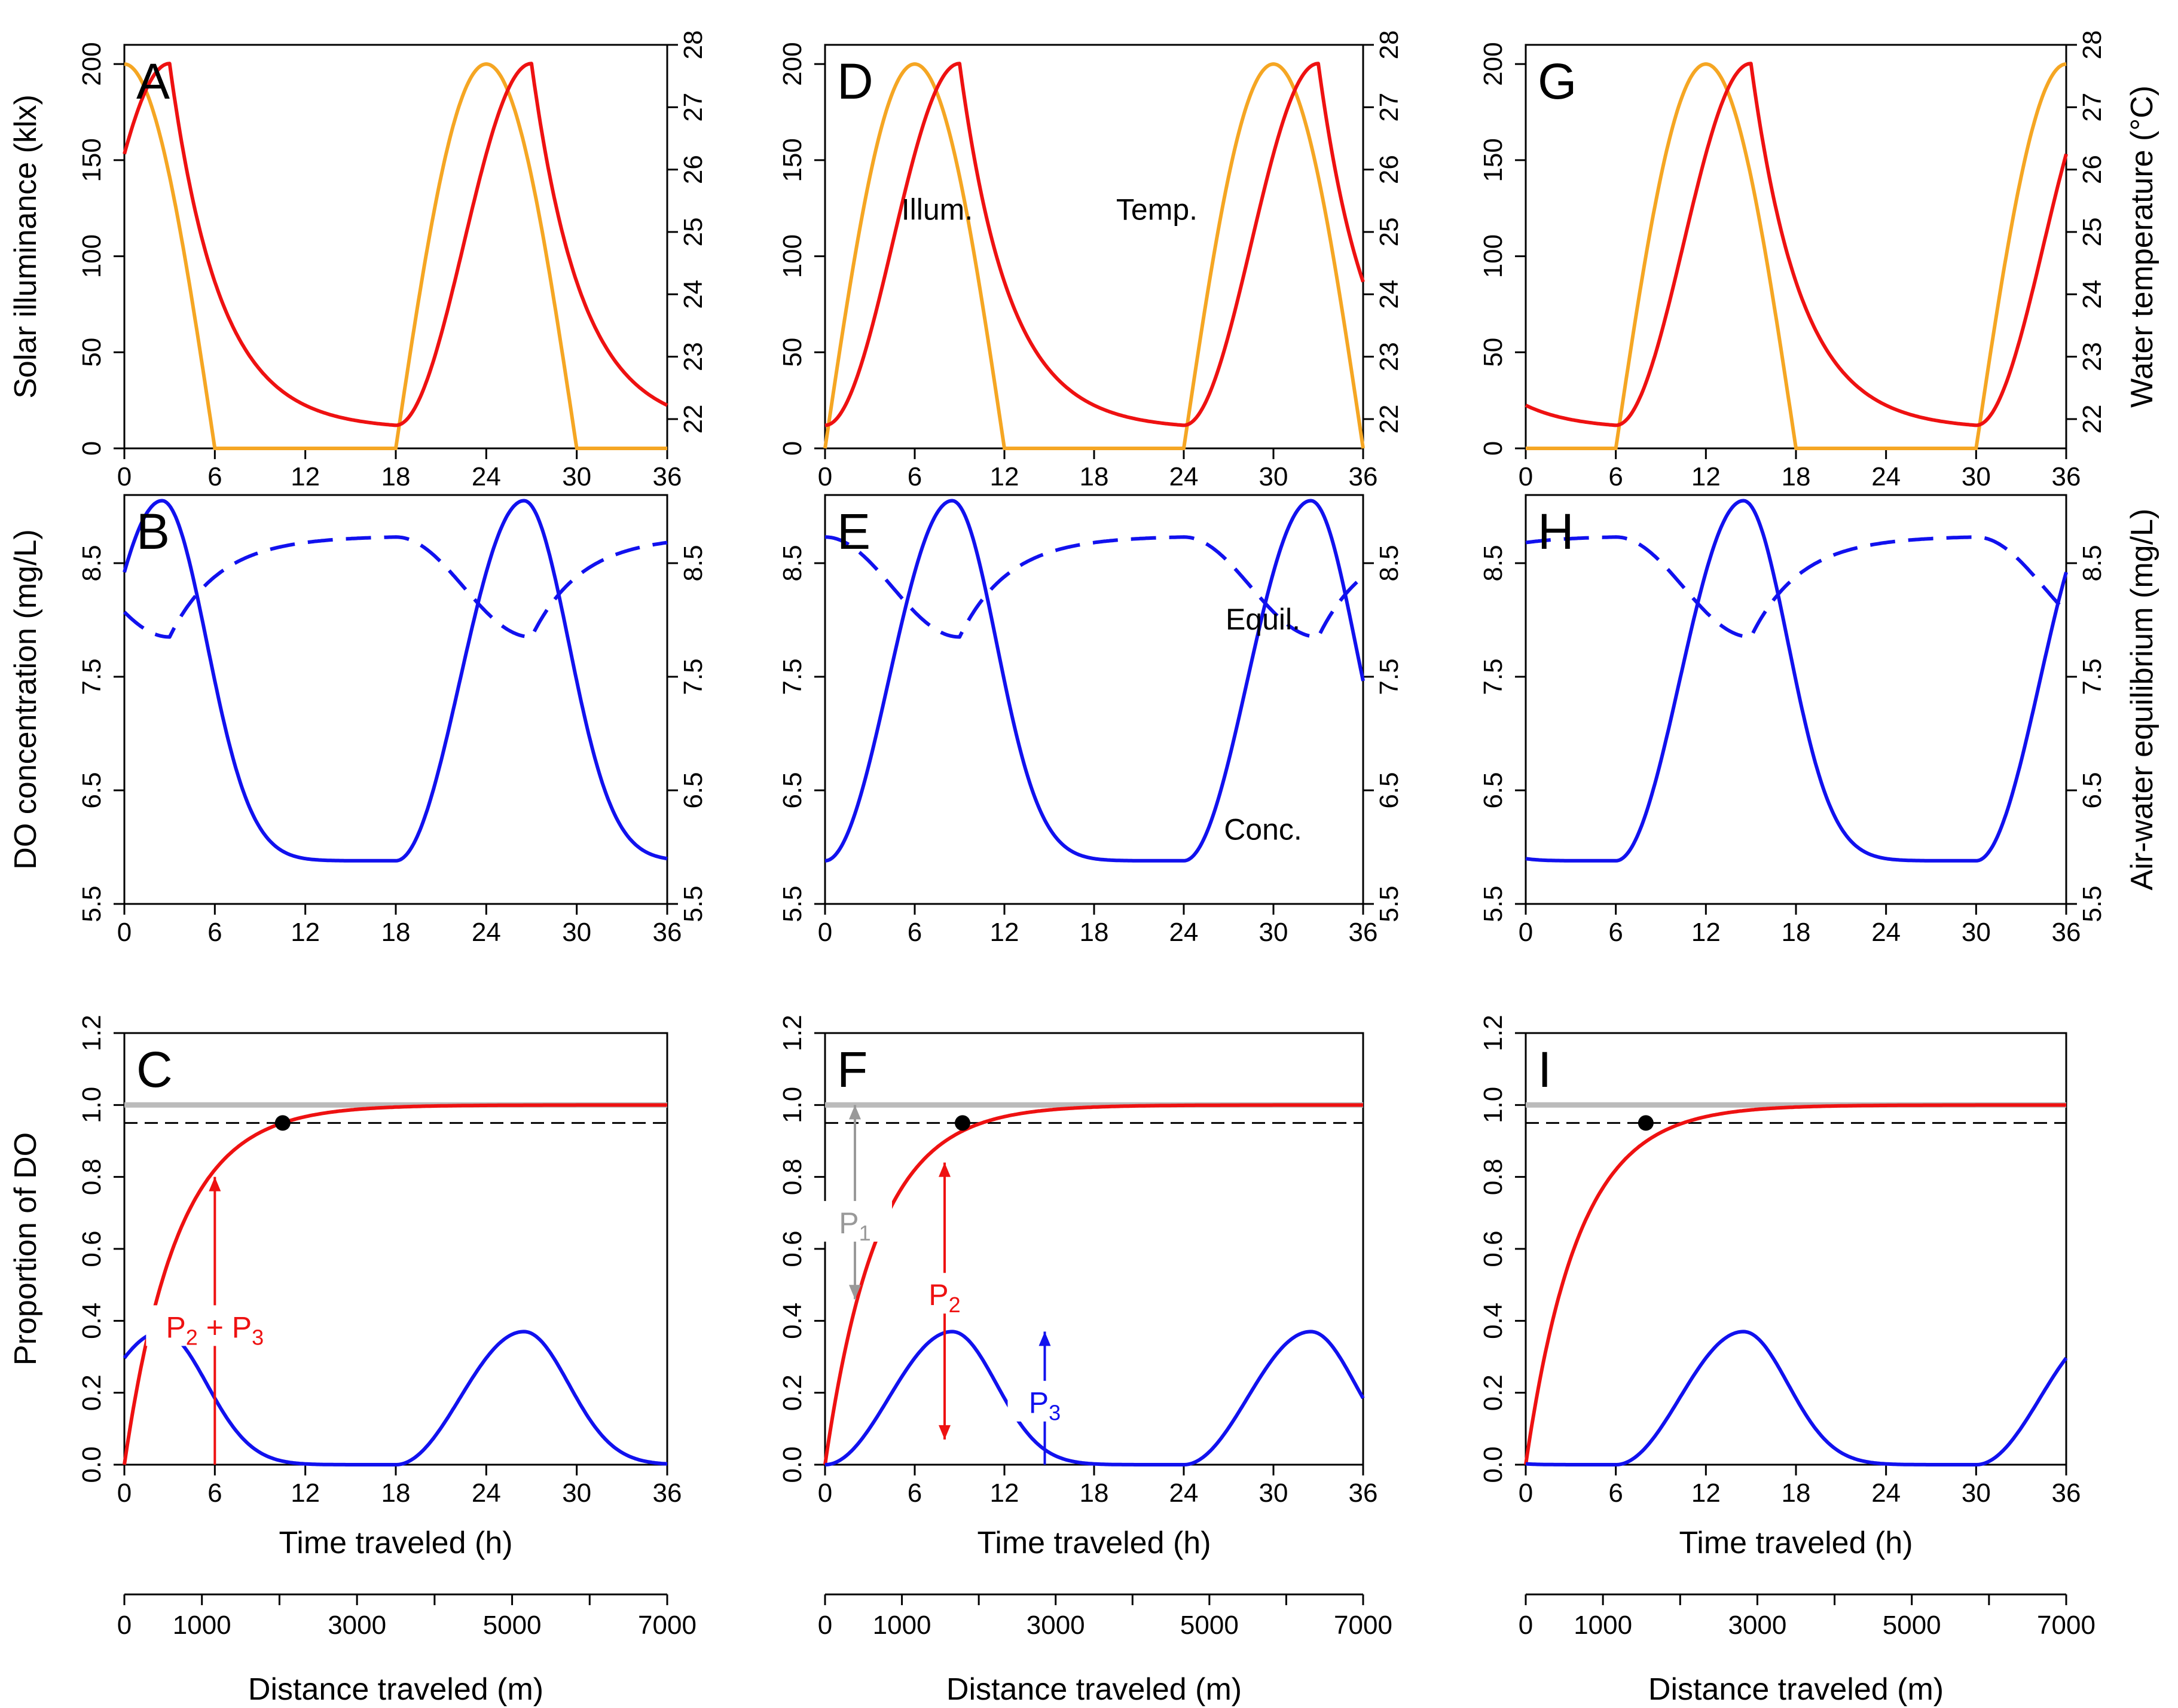  I want to click on arrow-label-bg-p3, so click(1044, 1401).